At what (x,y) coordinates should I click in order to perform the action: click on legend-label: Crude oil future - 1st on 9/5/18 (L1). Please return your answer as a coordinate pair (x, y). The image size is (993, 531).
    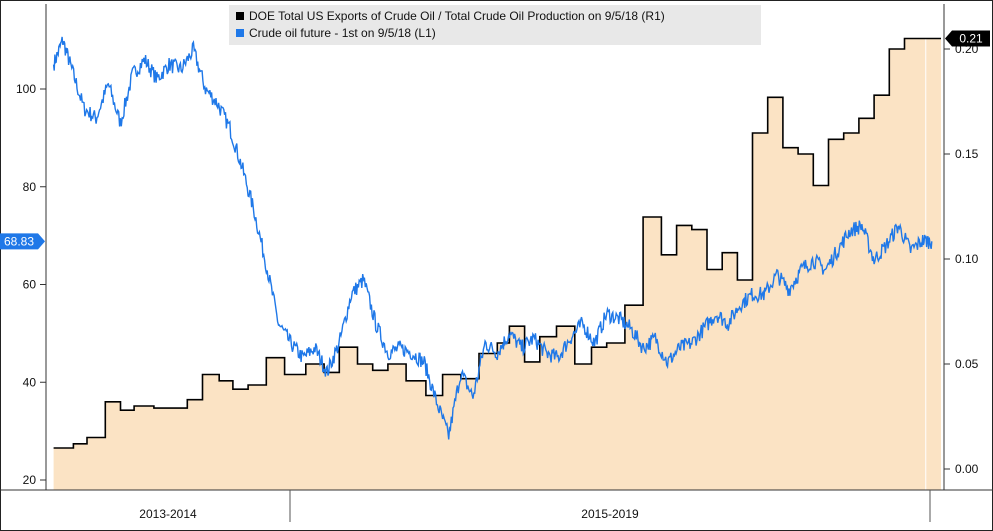
    Looking at the image, I should click on (342, 33).